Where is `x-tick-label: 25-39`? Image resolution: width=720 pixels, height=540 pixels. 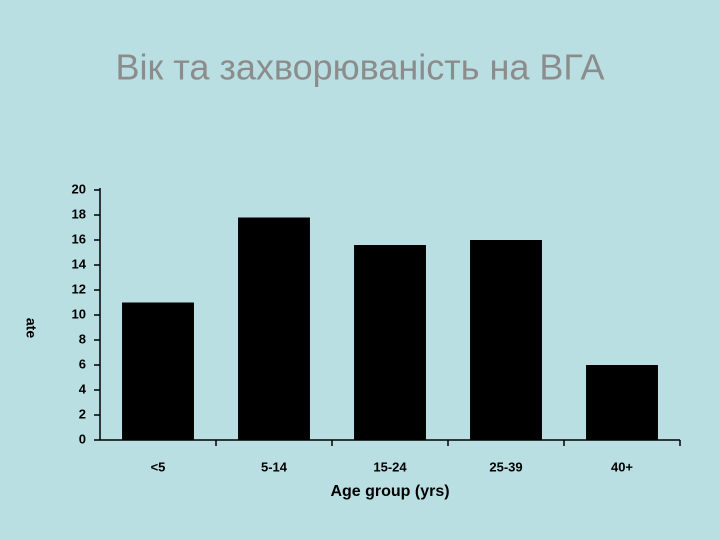 x-tick-label: 25-39 is located at coordinates (505, 466).